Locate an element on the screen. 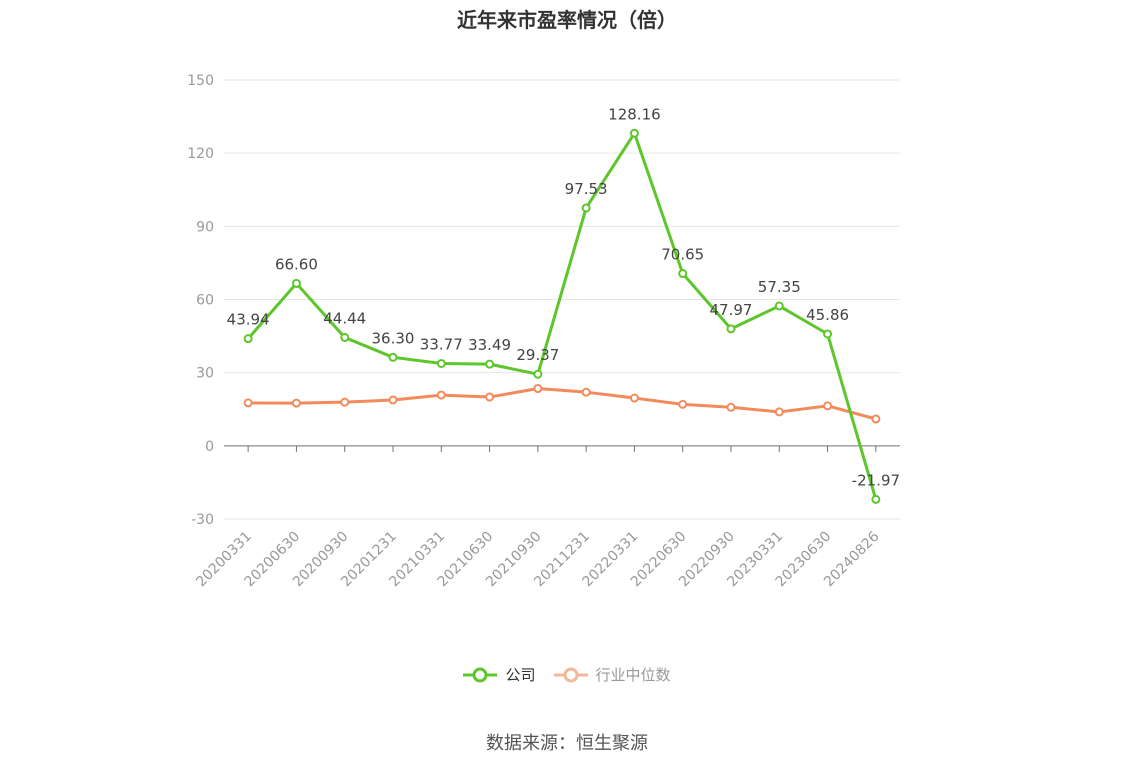 This screenshot has width=1134, height=766. y-tick-label: 150 is located at coordinates (200, 81).